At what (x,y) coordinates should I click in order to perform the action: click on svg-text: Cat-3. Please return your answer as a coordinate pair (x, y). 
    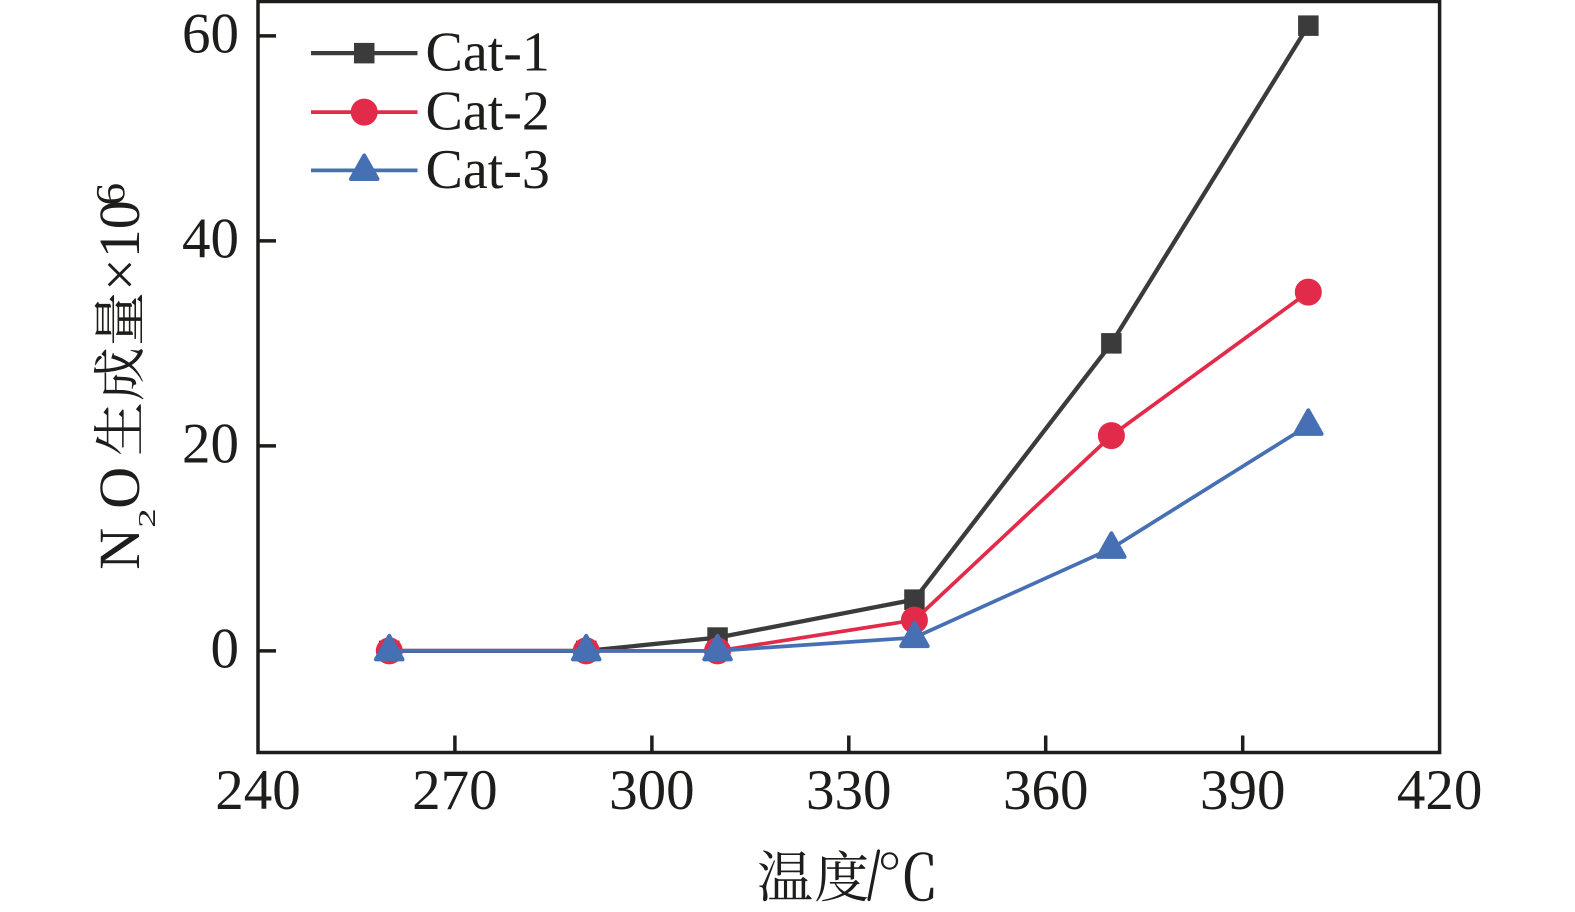
    Looking at the image, I should click on (488, 170).